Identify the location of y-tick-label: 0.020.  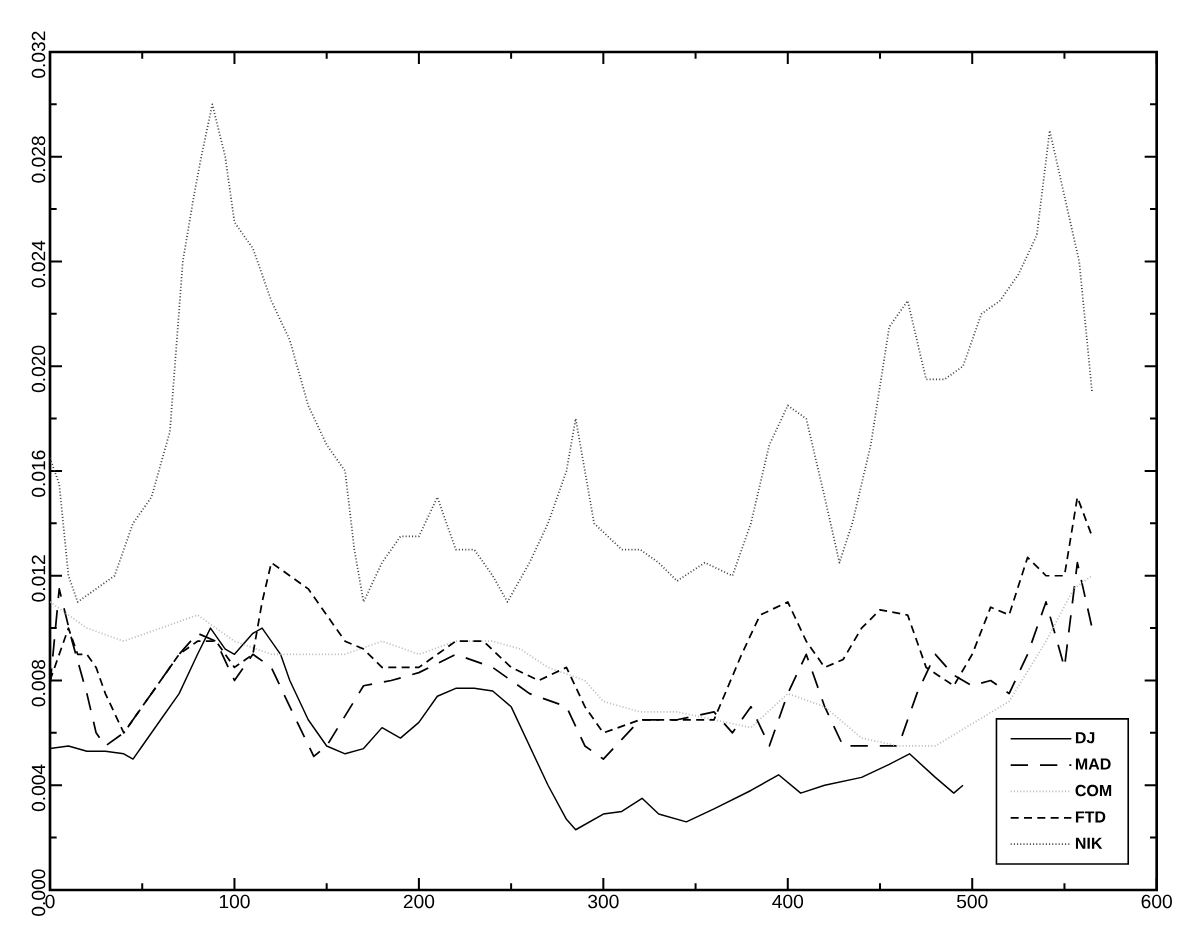
(38, 369).